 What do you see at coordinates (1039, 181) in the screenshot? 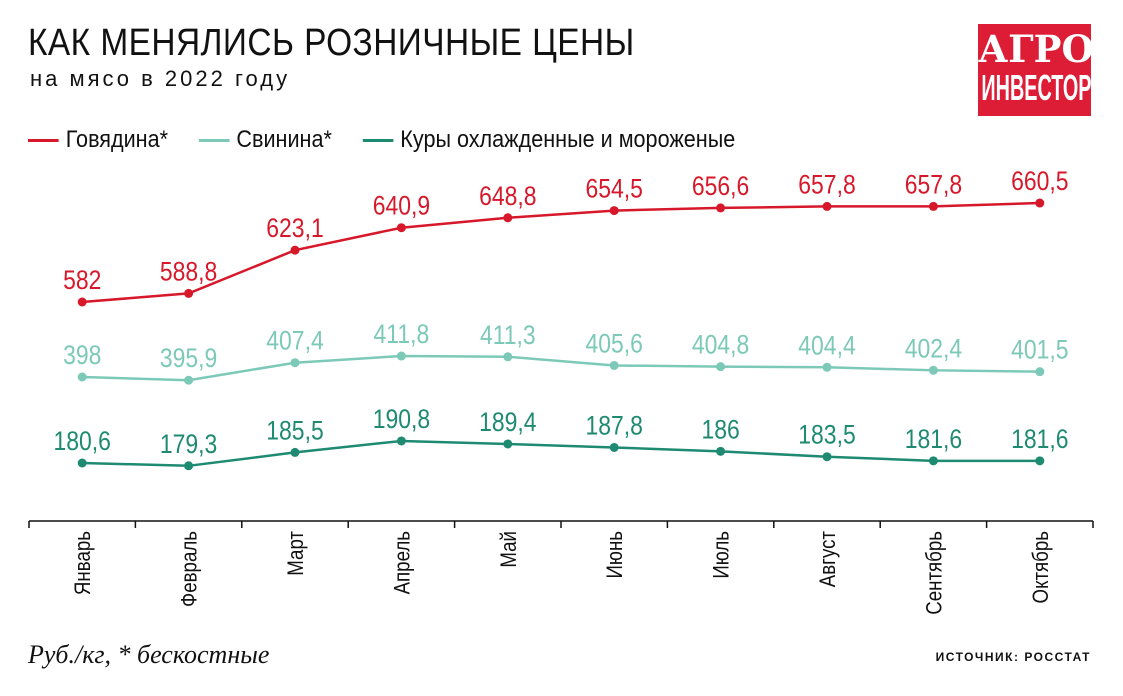
I see `data-label: 660,5` at bounding box center [1039, 181].